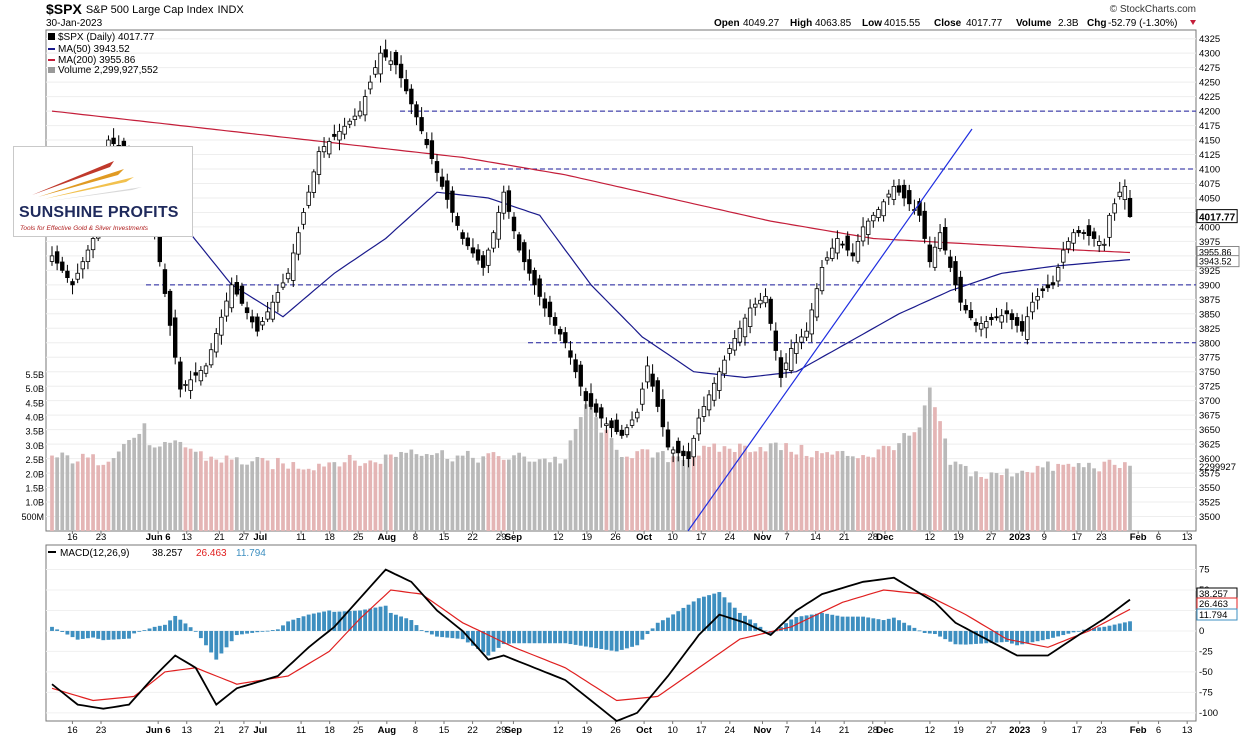 The width and height of the screenshot is (1240, 737). I want to click on x-tick-label: 6, so click(1158, 537).